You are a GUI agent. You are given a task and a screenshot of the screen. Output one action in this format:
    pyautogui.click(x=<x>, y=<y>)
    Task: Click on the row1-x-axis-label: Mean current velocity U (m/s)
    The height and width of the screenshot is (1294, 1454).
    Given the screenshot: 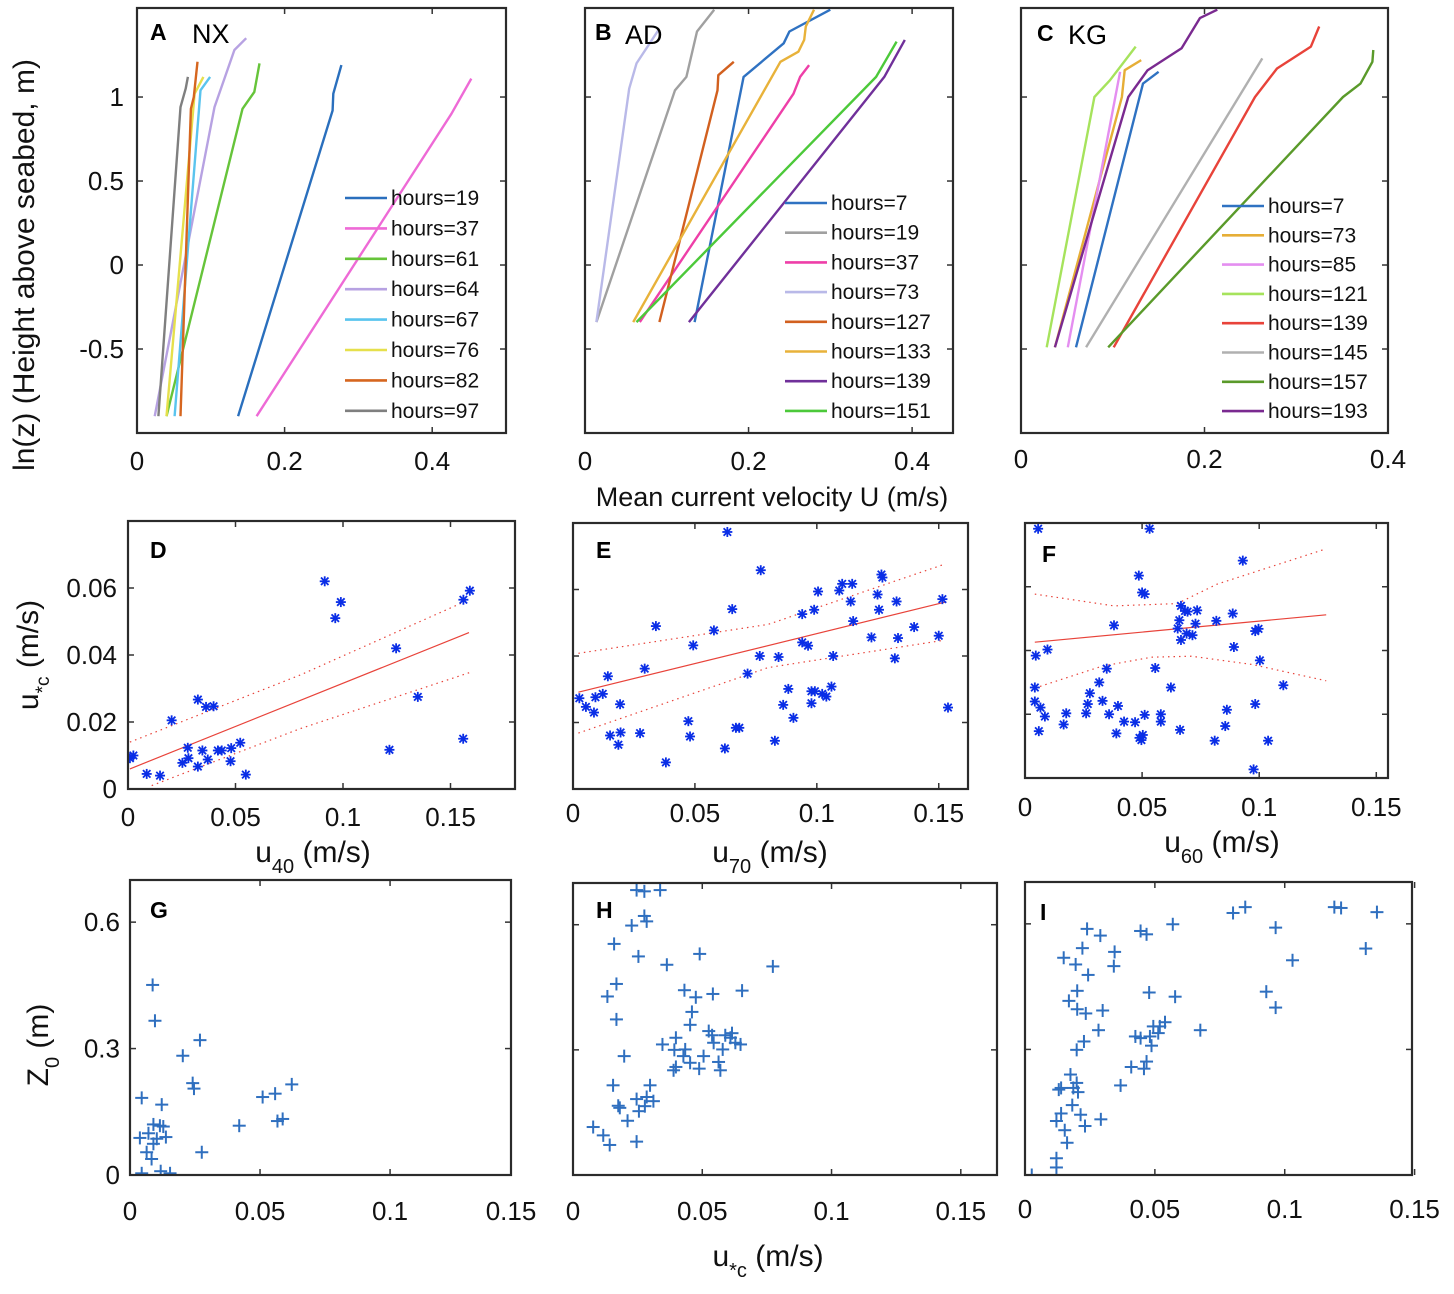 What is the action you would take?
    pyautogui.click(x=772, y=497)
    